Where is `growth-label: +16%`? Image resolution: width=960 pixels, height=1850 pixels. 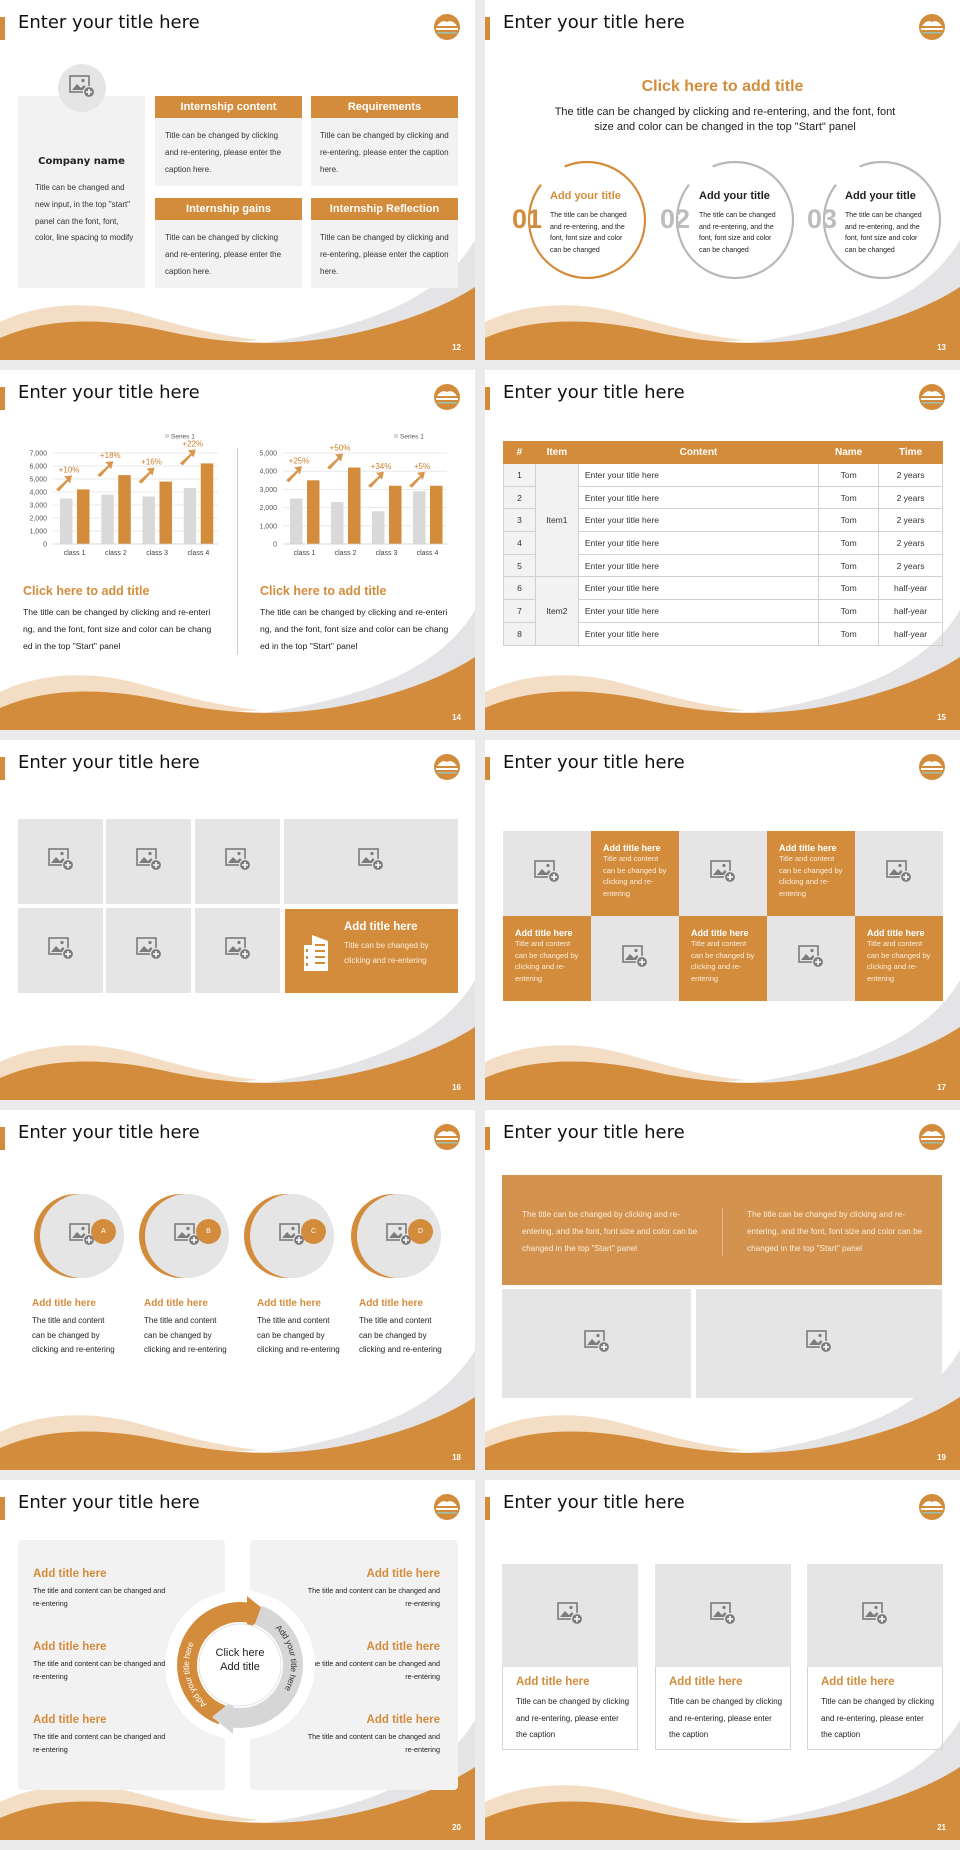
growth-label: +16% is located at coordinates (151, 462).